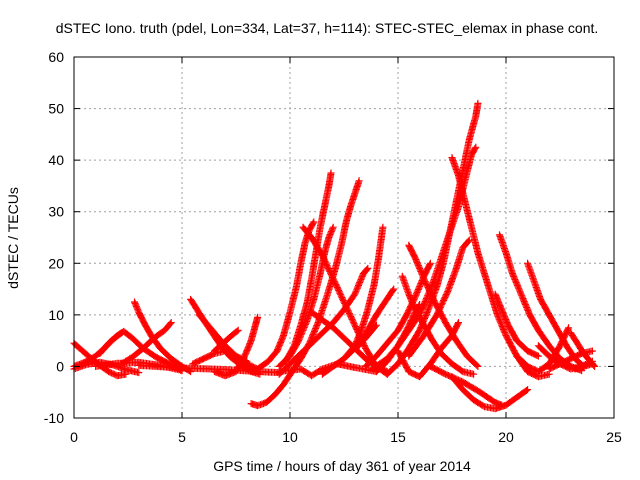 The image size is (640, 480). I want to click on y-tick-label: 30, so click(56, 212).